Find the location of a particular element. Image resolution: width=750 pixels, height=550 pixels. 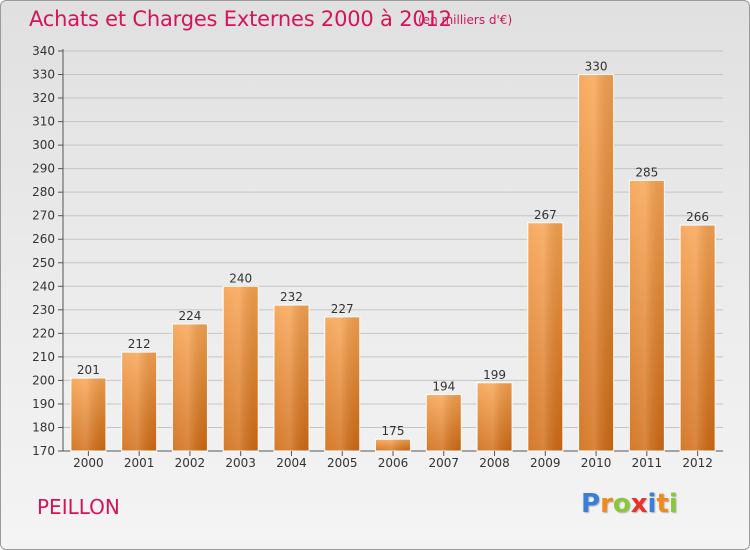

y-tick-label: 210 is located at coordinates (43, 357).